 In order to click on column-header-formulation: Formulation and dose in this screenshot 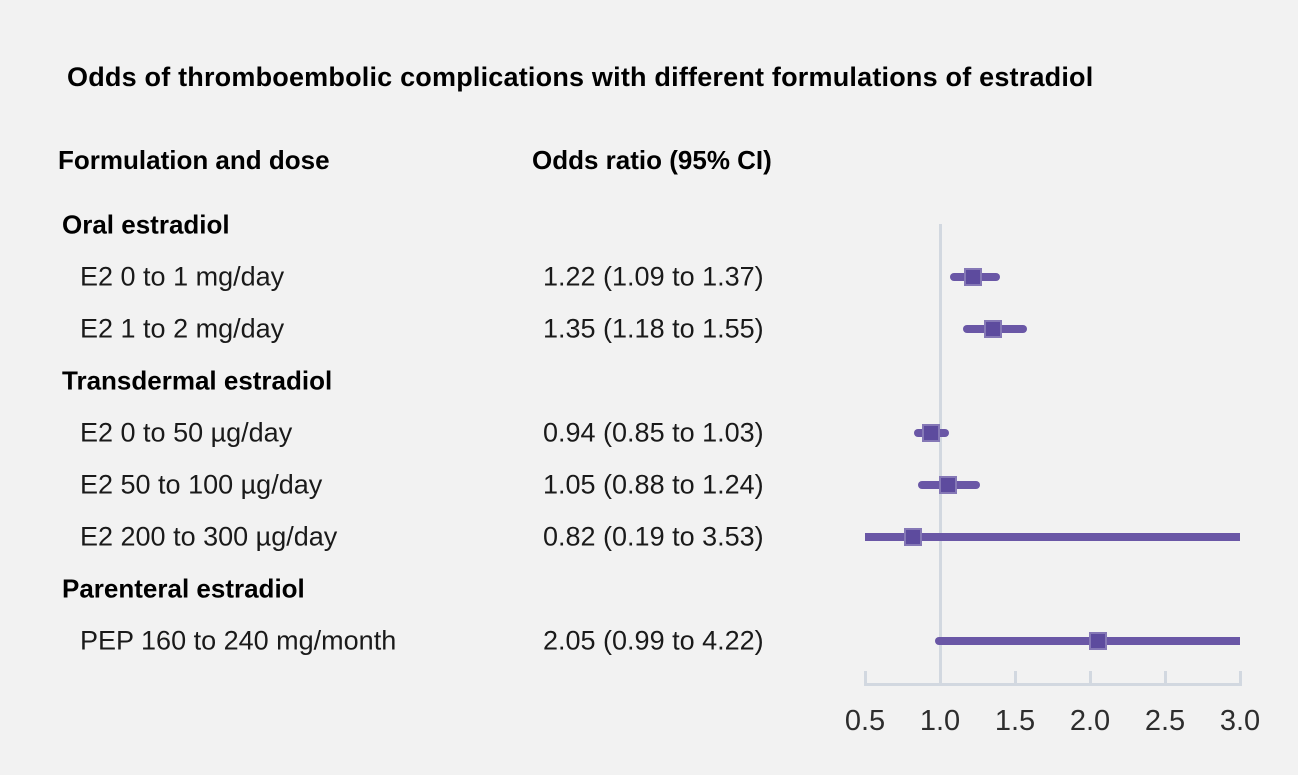, I will do `click(194, 160)`.